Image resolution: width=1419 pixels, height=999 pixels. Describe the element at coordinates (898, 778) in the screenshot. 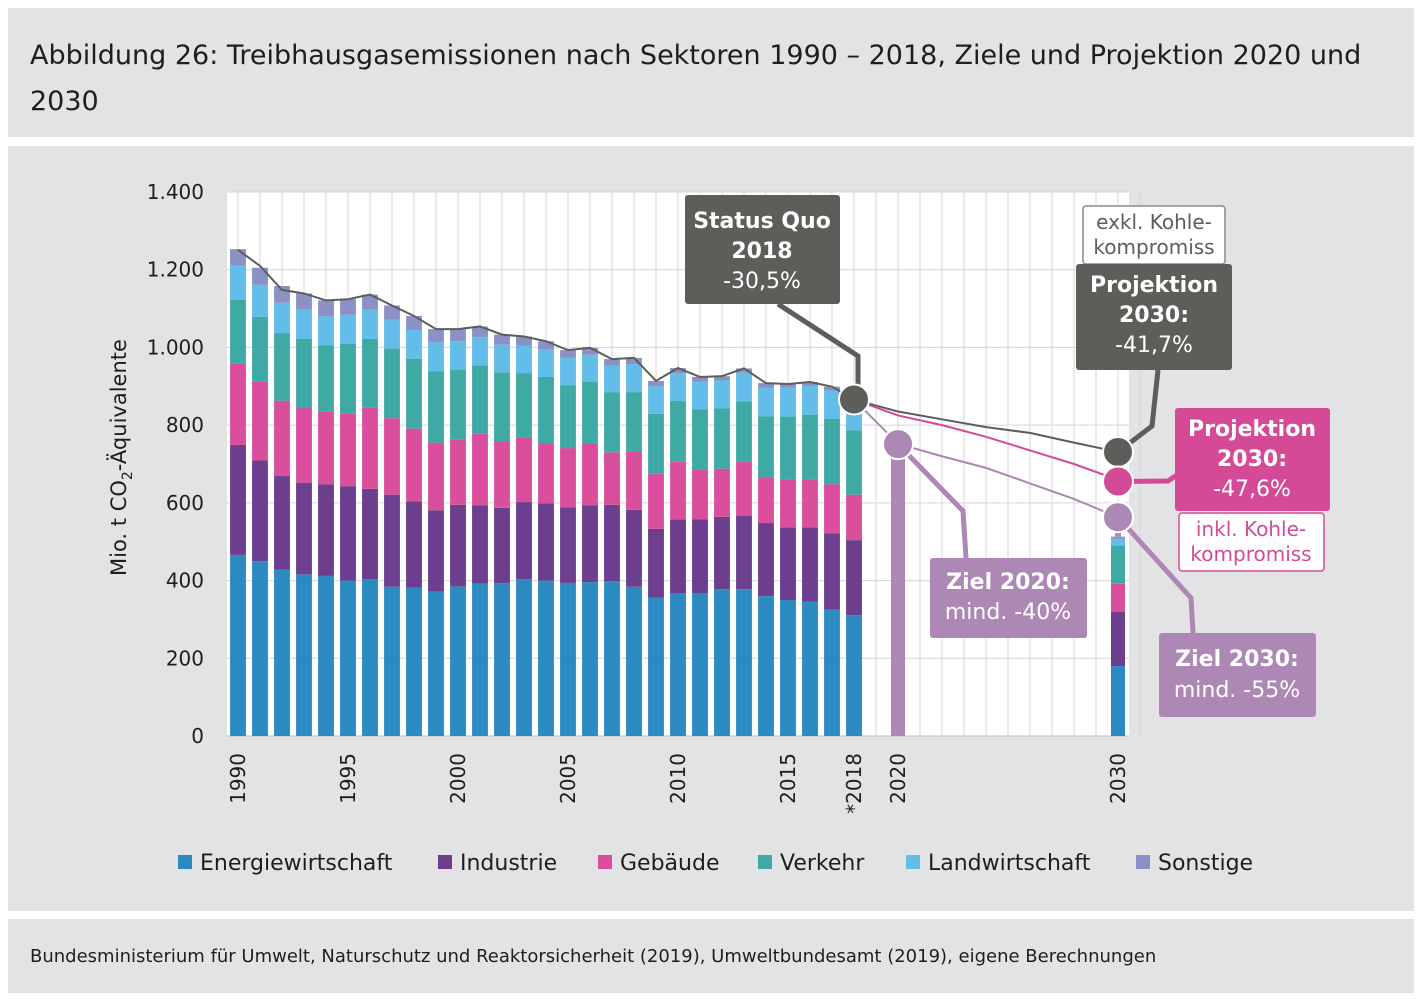

I see `x-tick-label: 2020` at that location.